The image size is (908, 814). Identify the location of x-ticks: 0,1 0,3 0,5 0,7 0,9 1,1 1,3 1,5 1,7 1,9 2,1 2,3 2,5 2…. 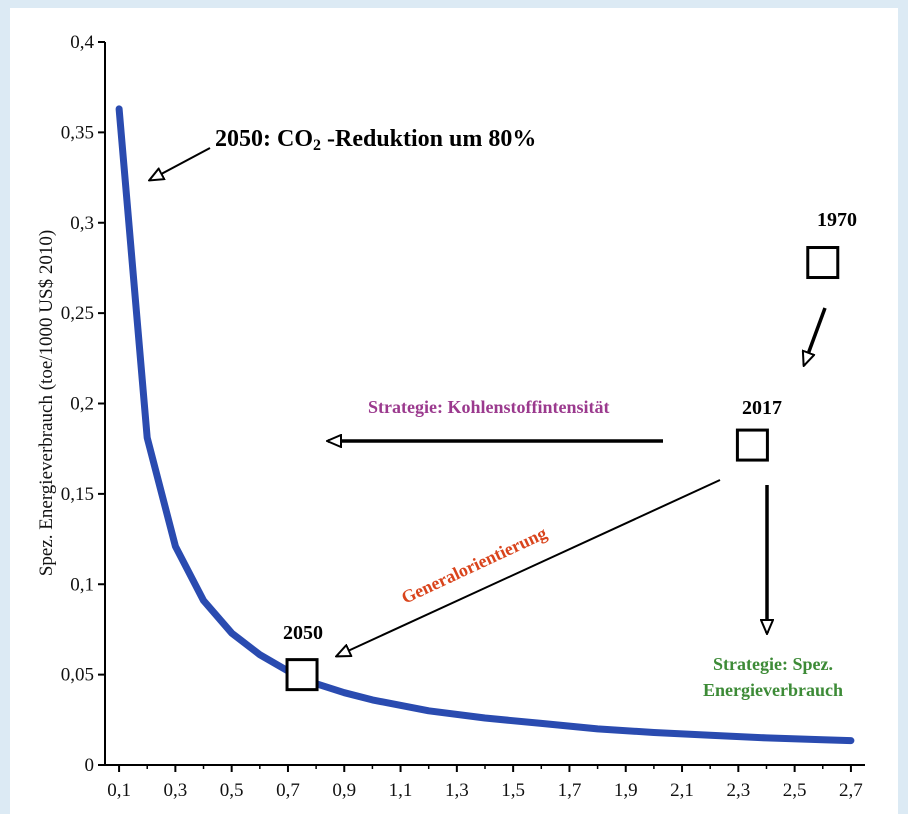
(485, 783).